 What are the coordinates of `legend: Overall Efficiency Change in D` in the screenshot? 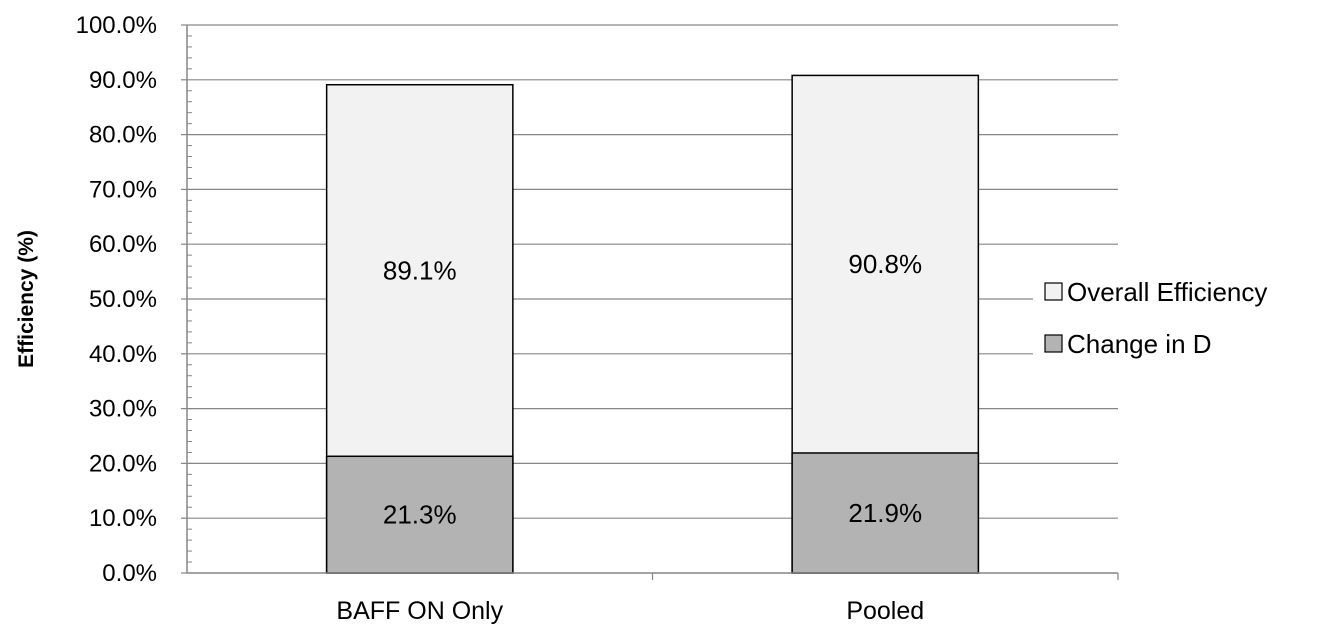 It's located at (1174, 315).